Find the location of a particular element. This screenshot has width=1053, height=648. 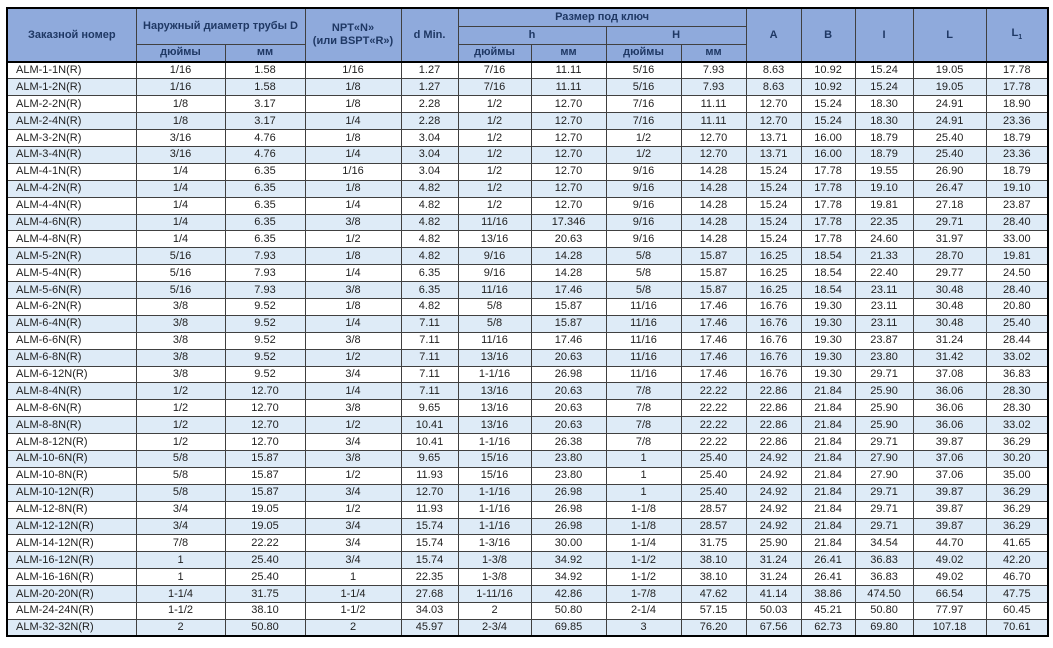

table-cell: 7/16 is located at coordinates (494, 70).